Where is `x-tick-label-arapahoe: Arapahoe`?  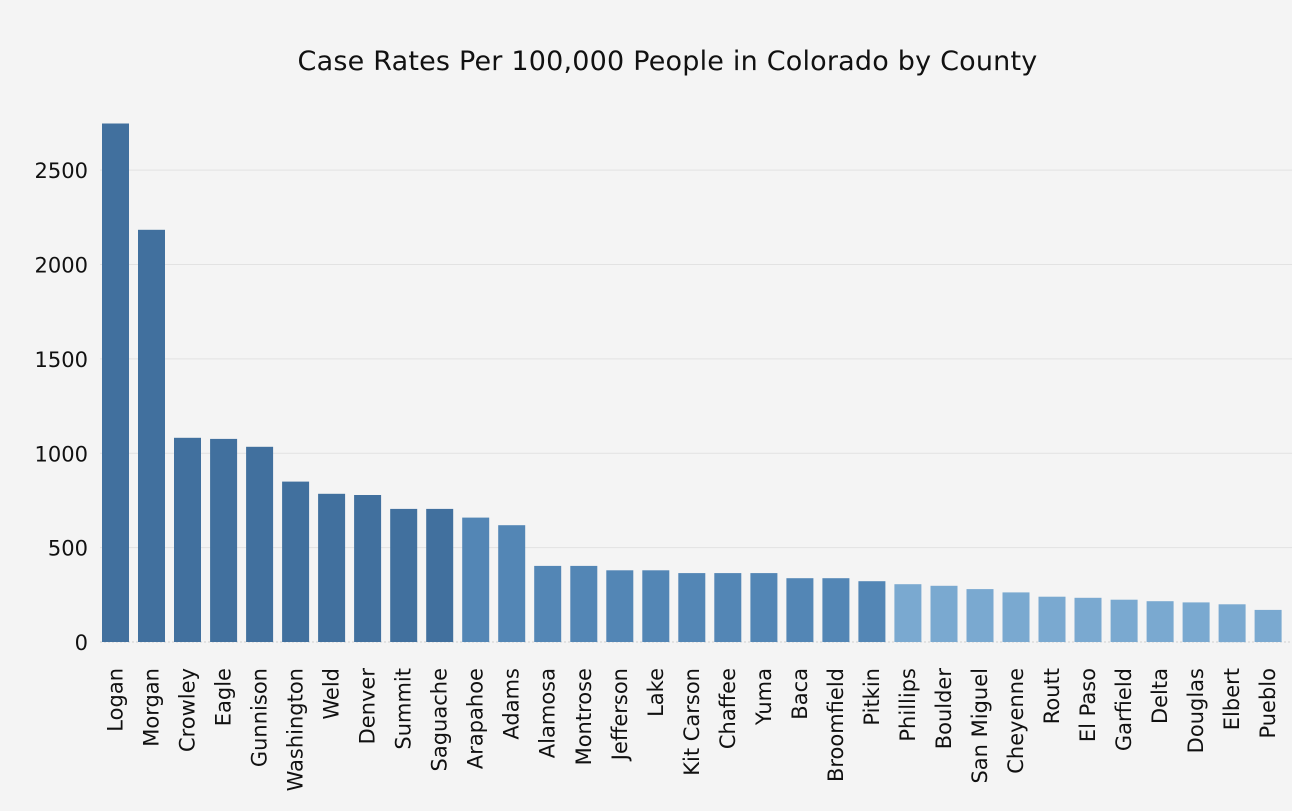
x-tick-label-arapahoe: Arapahoe is located at coordinates (476, 718).